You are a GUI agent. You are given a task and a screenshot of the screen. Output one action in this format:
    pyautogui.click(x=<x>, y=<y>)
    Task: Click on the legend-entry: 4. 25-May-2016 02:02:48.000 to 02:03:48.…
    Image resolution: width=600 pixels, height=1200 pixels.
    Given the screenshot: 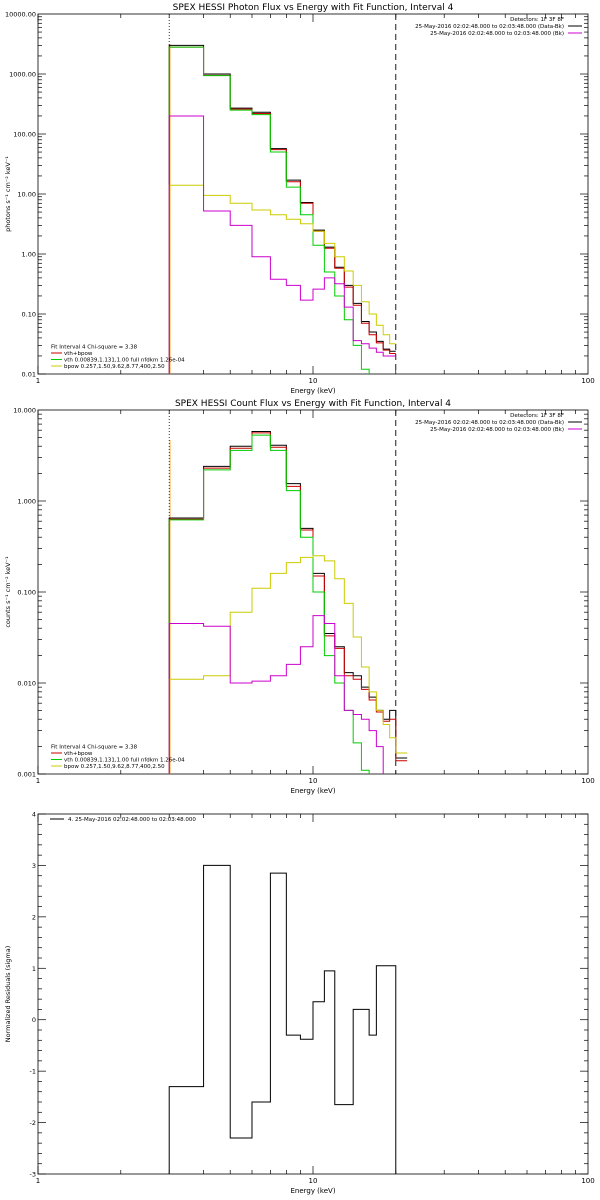 What is the action you would take?
    pyautogui.click(x=132, y=820)
    